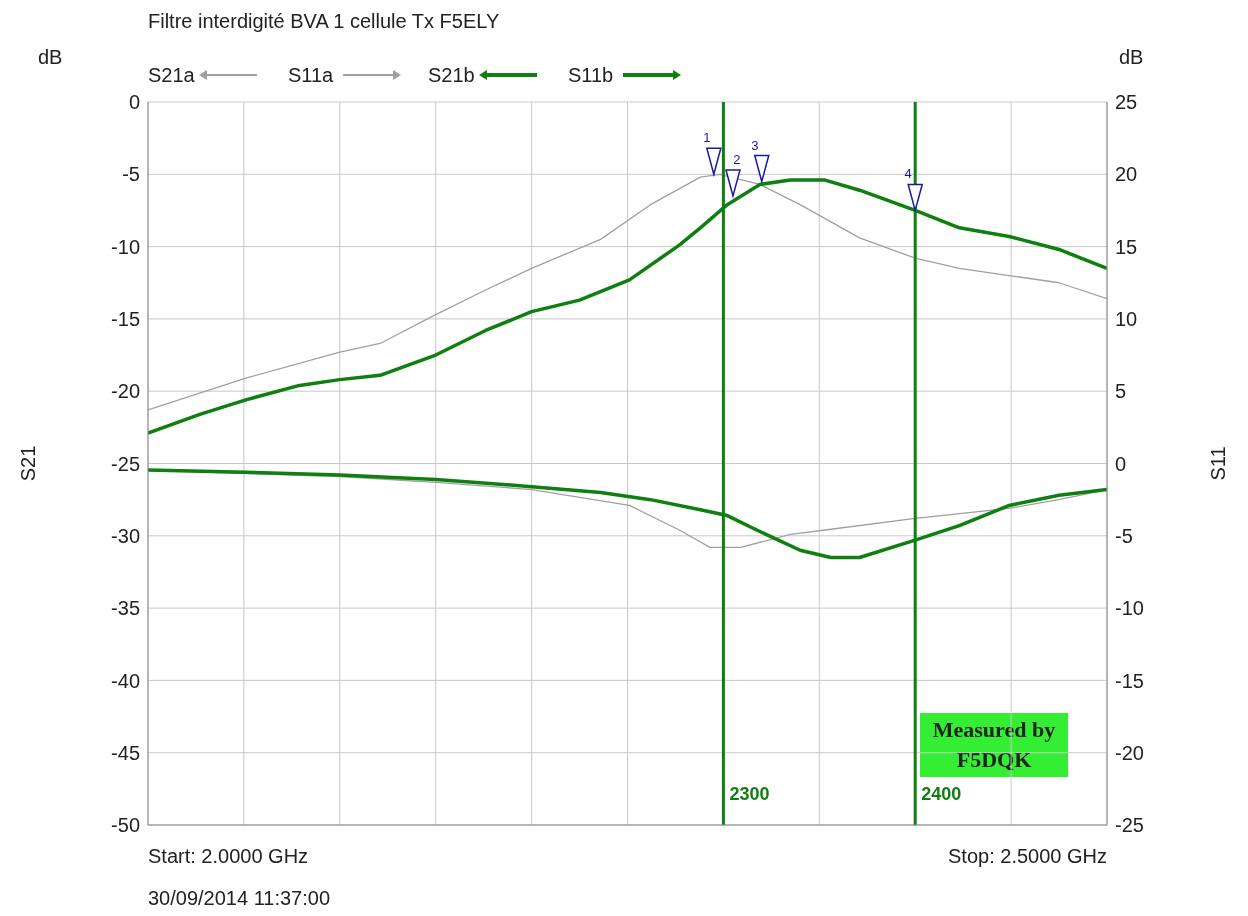 The width and height of the screenshot is (1248, 916). Describe the element at coordinates (707, 138) in the screenshot. I see `annotation: 1` at that location.